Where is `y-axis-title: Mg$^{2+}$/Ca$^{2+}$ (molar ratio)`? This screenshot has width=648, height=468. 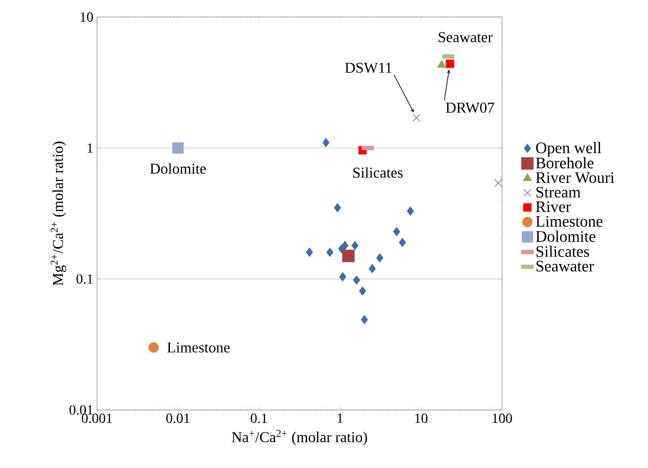
y-axis-title: Mg$^{2+}$/Ca$^{2+}$ (molar ratio) is located at coordinates (58, 214).